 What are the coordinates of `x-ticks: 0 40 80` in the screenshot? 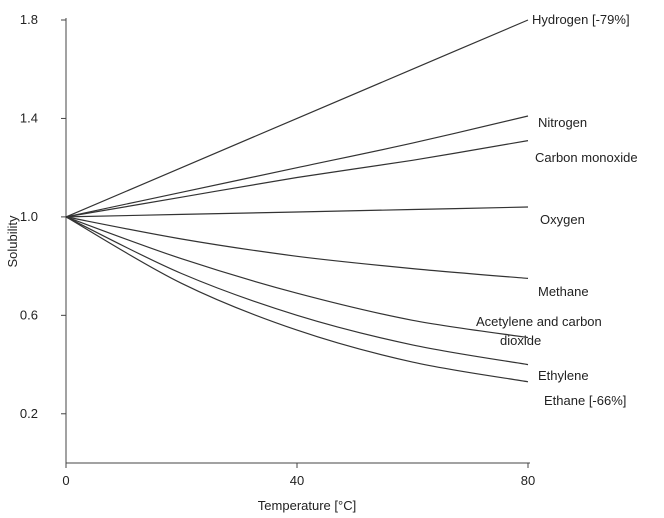 It's located at (298, 475).